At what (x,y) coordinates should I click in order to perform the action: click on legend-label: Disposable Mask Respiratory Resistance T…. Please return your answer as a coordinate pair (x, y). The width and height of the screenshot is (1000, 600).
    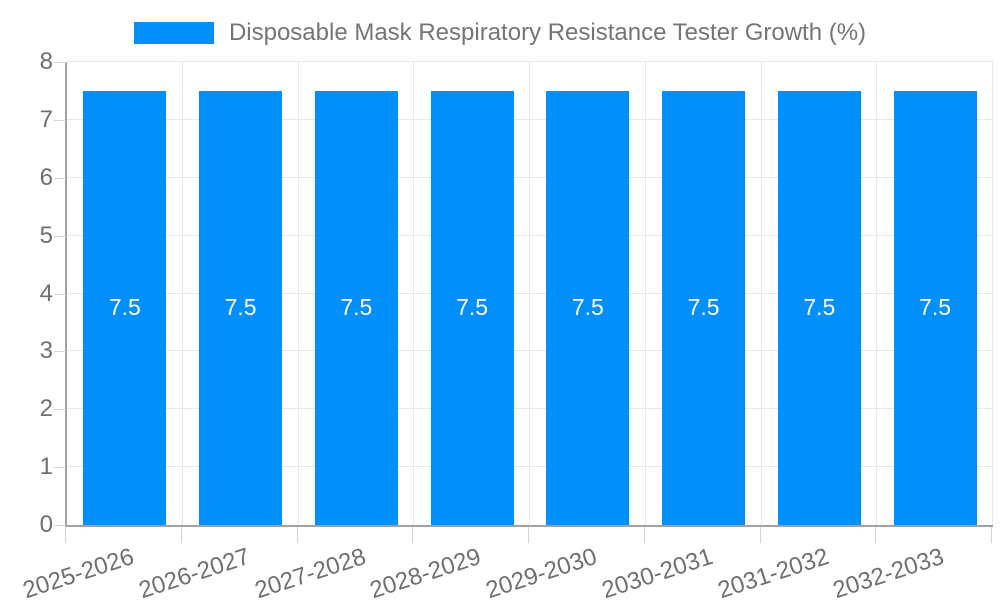
    Looking at the image, I should click on (547, 32).